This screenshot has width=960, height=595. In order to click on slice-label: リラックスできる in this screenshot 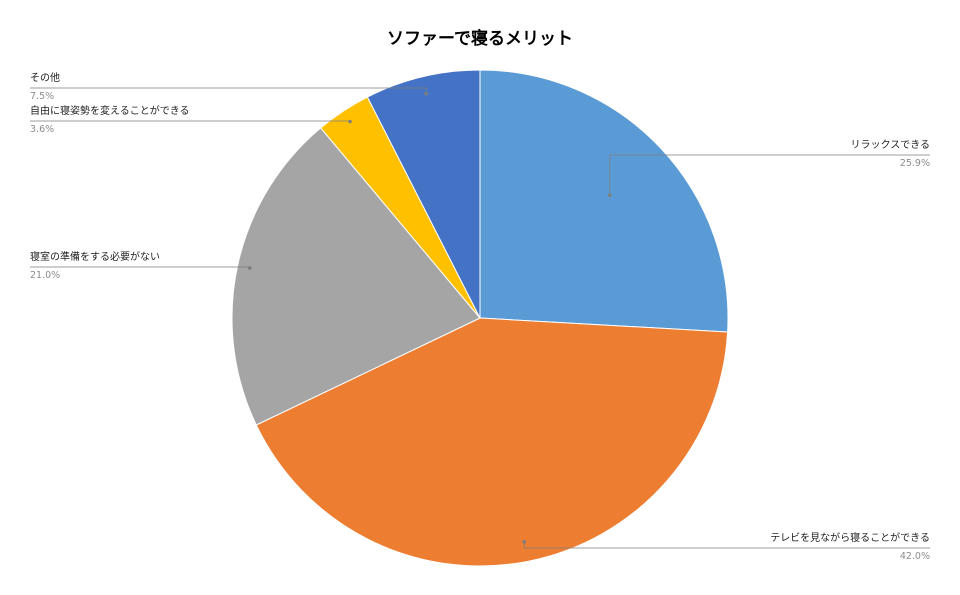, I will do `click(891, 145)`.